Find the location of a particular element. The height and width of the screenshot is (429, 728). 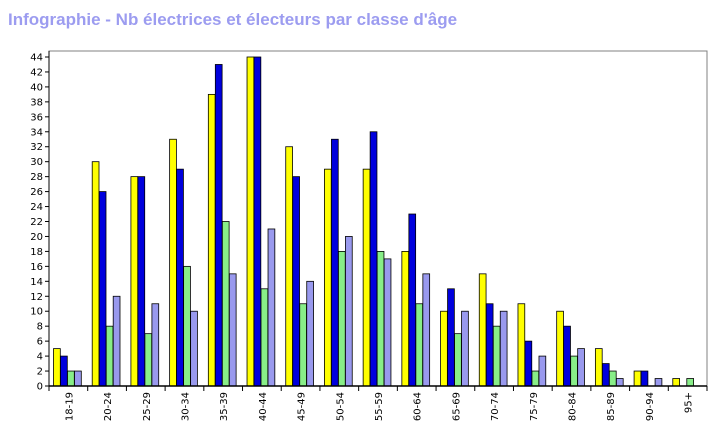

x-tick-label: 55-59 is located at coordinates (379, 406).